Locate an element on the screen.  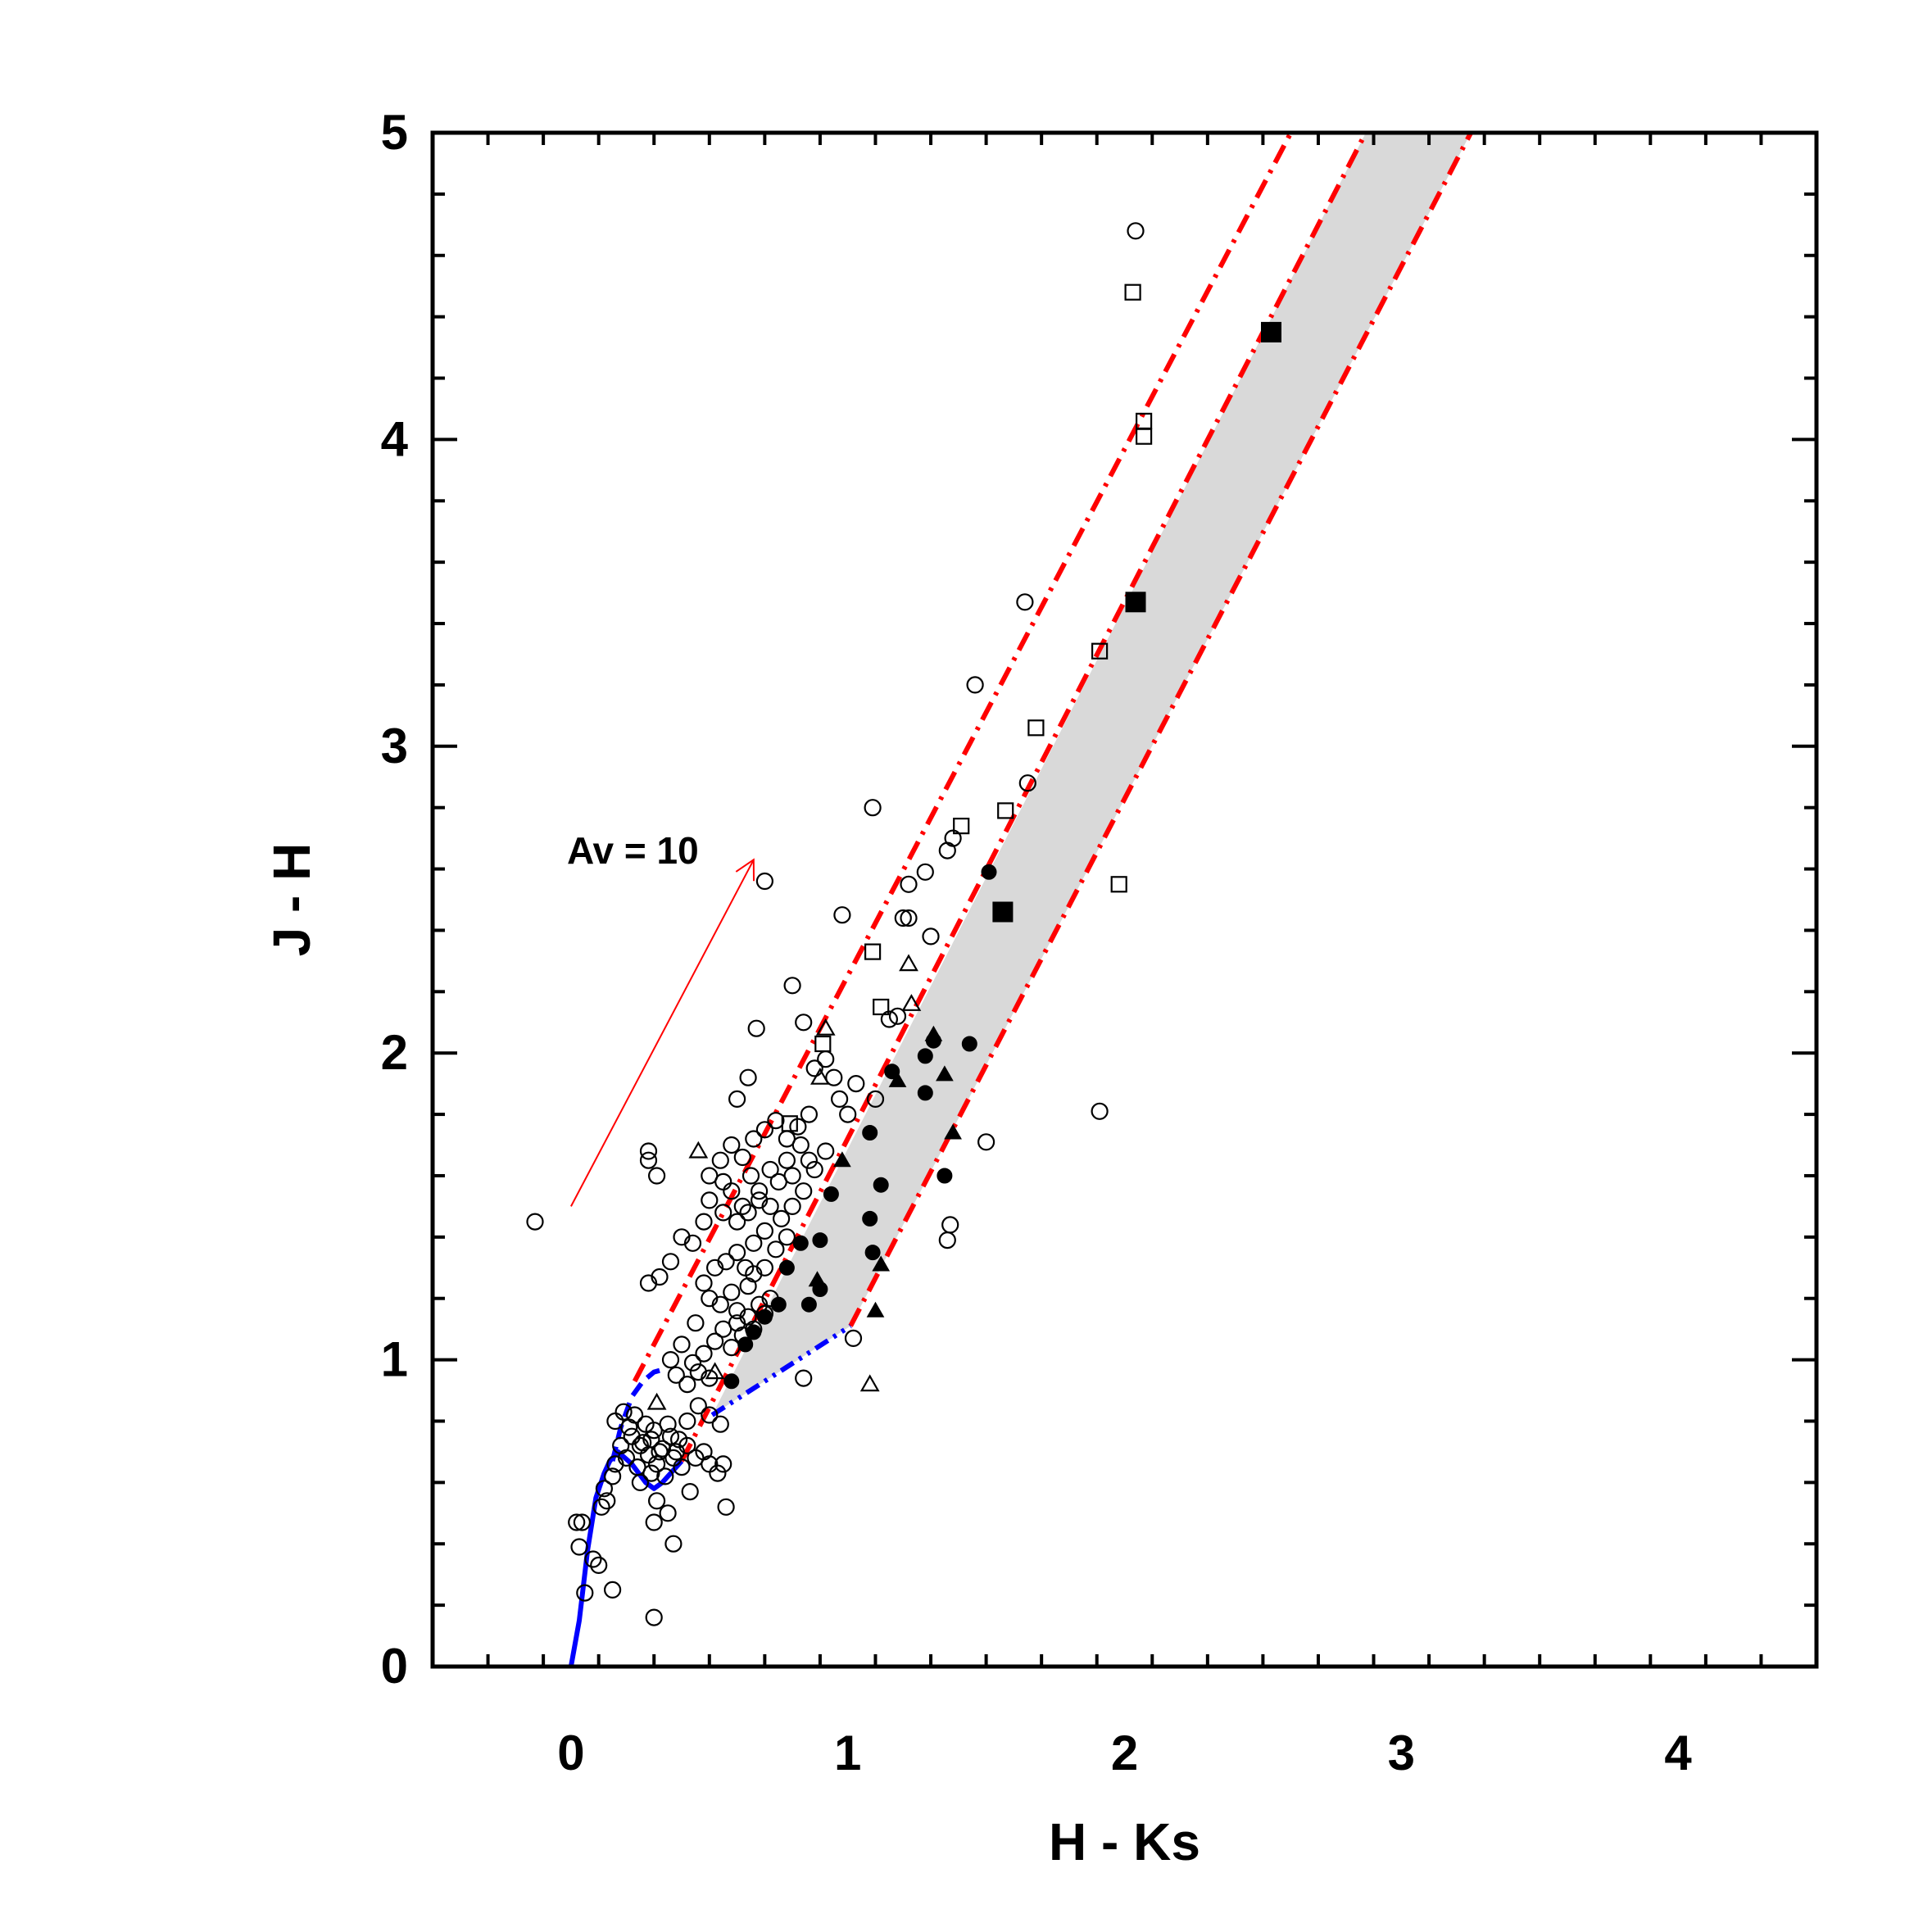
series-filled-triangle is located at coordinates (885, 1171).